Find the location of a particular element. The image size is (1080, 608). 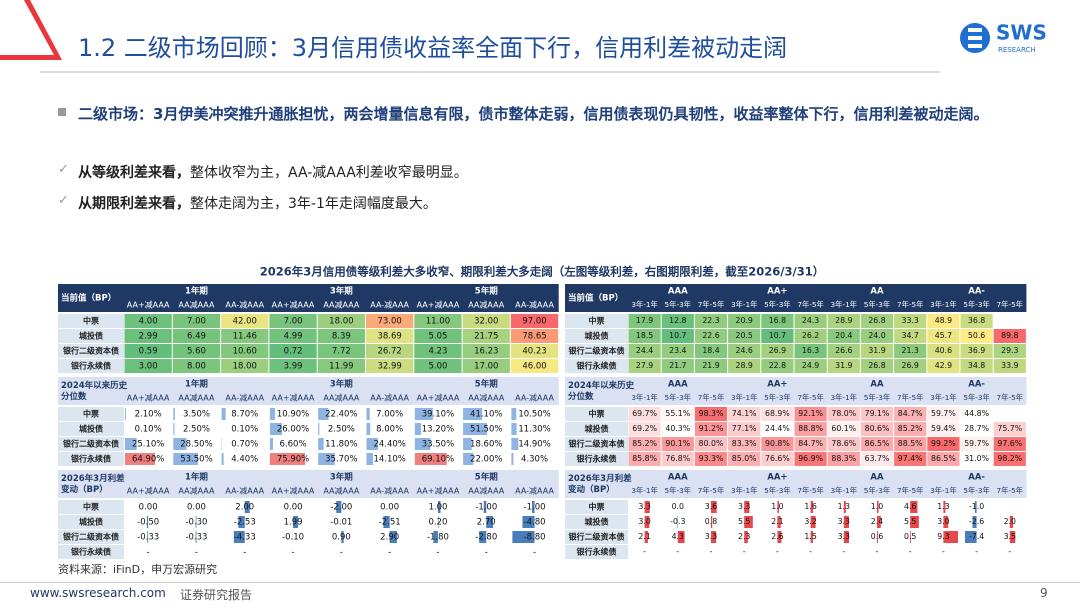

cell-value: 42.9 is located at coordinates (943, 365).